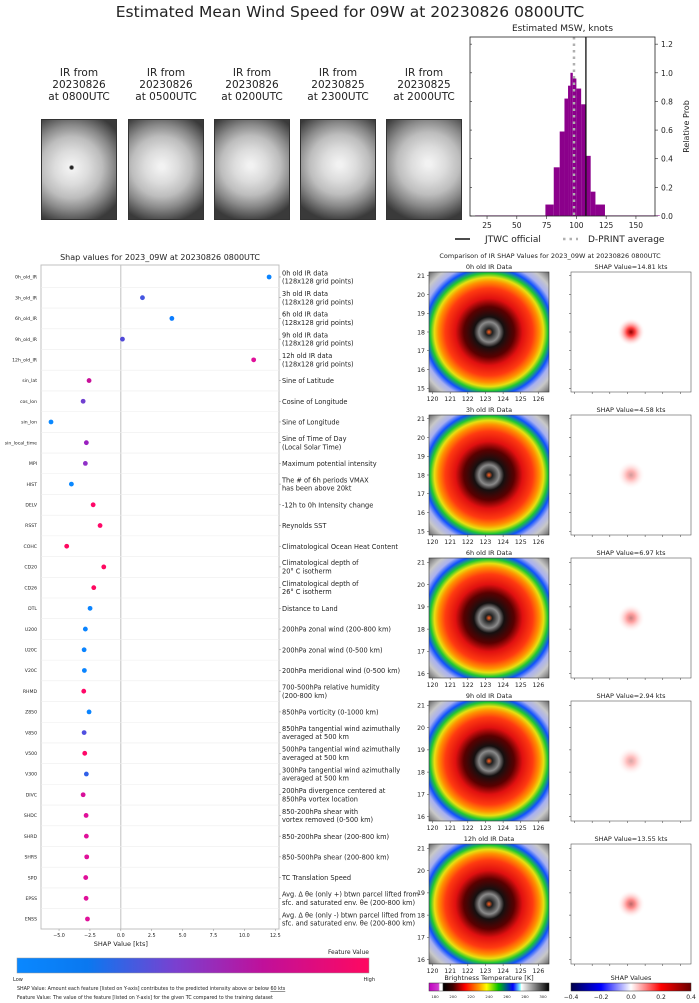 This screenshot has height=1003, width=699. Describe the element at coordinates (26, 340) in the screenshot. I see `feature-name: 9h_old_IR` at that location.